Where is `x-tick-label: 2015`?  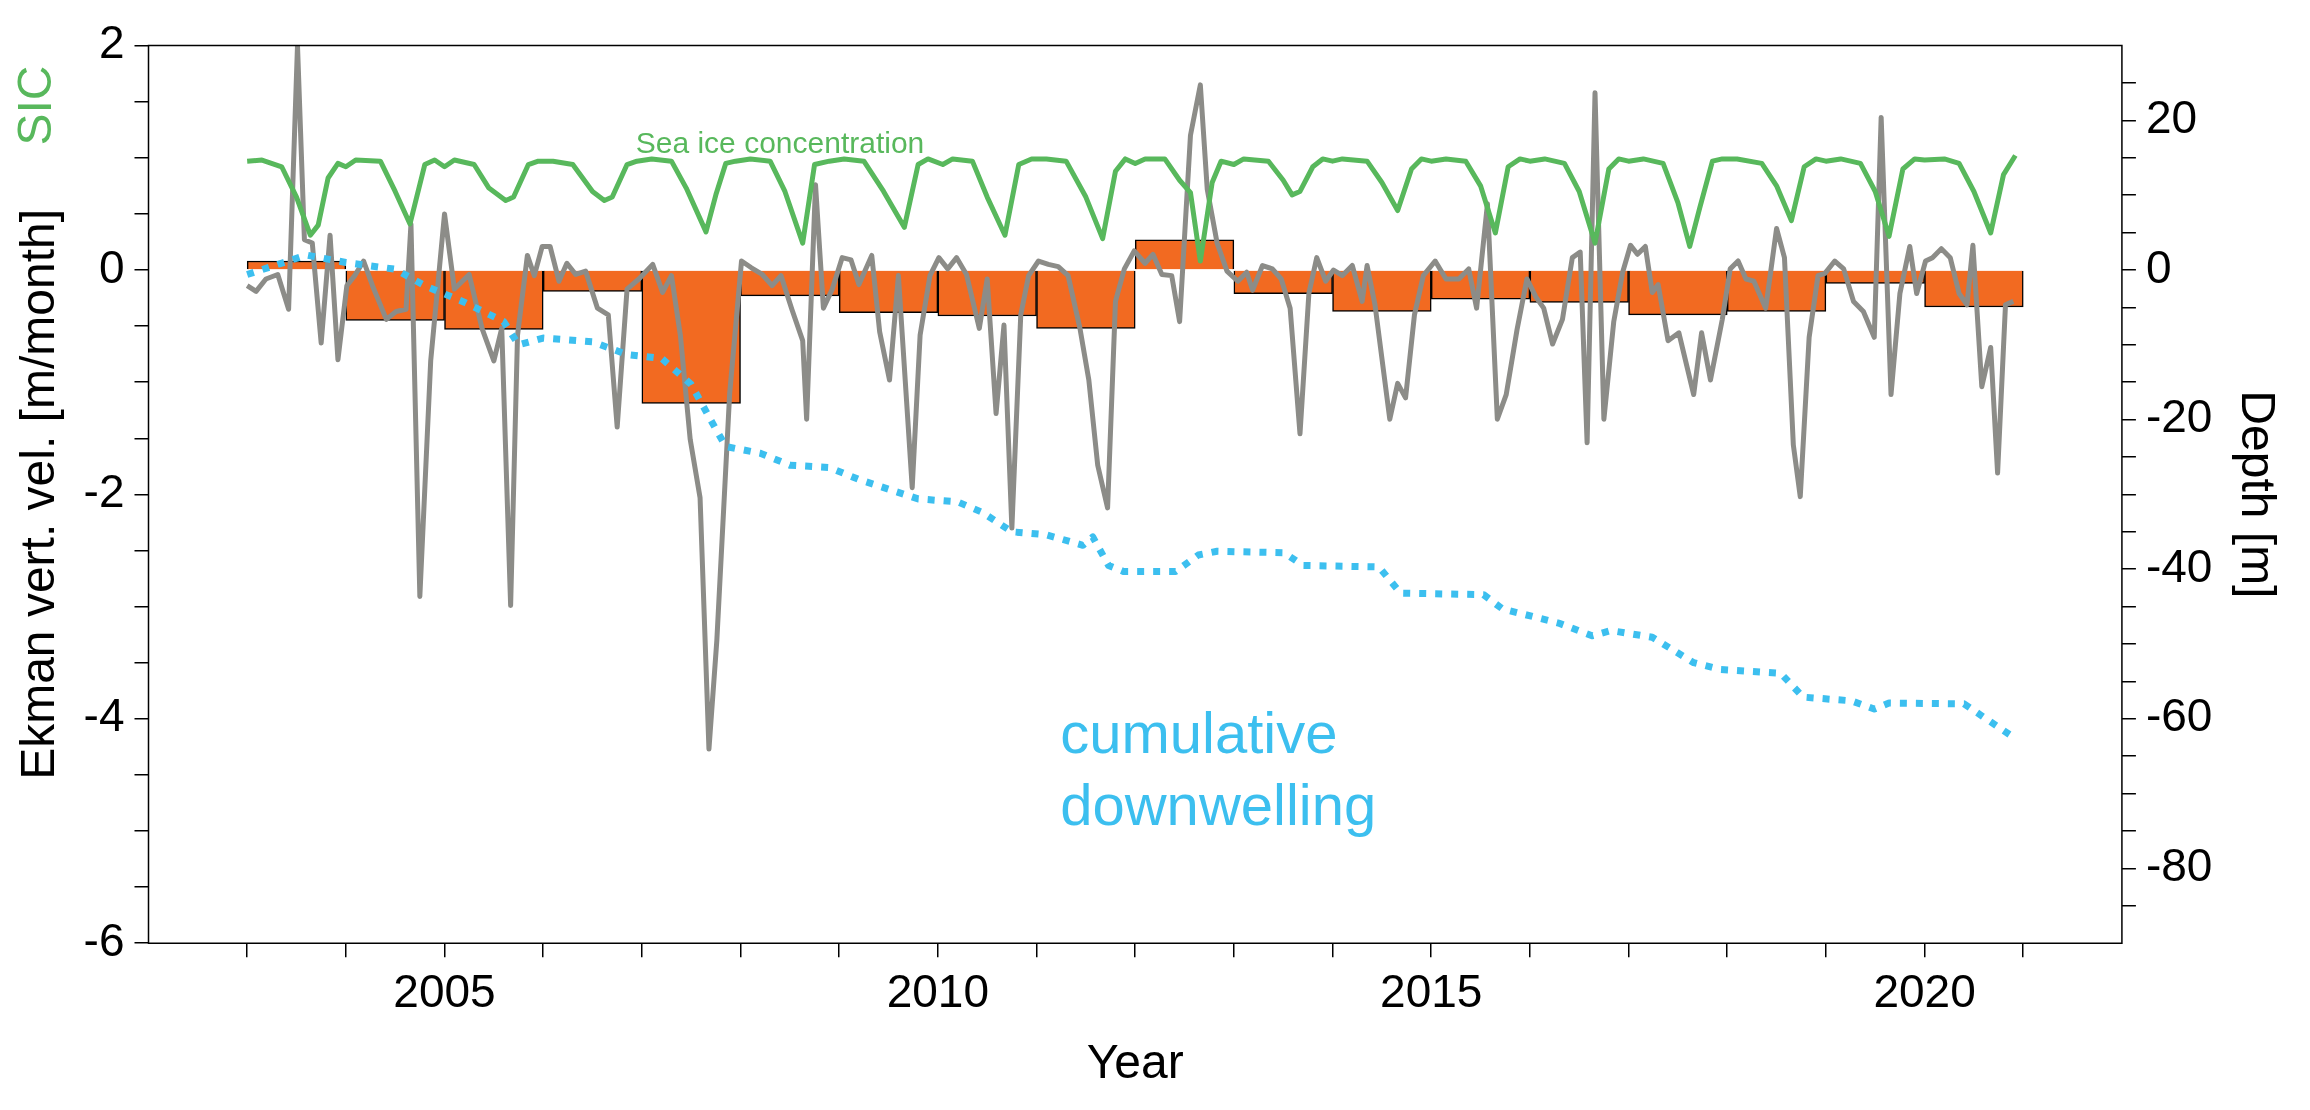
x-tick-label: 2015 is located at coordinates (1431, 991).